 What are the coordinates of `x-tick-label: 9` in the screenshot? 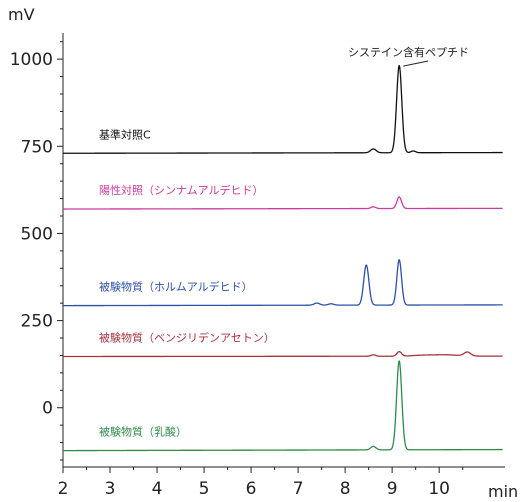 It's located at (392, 489).